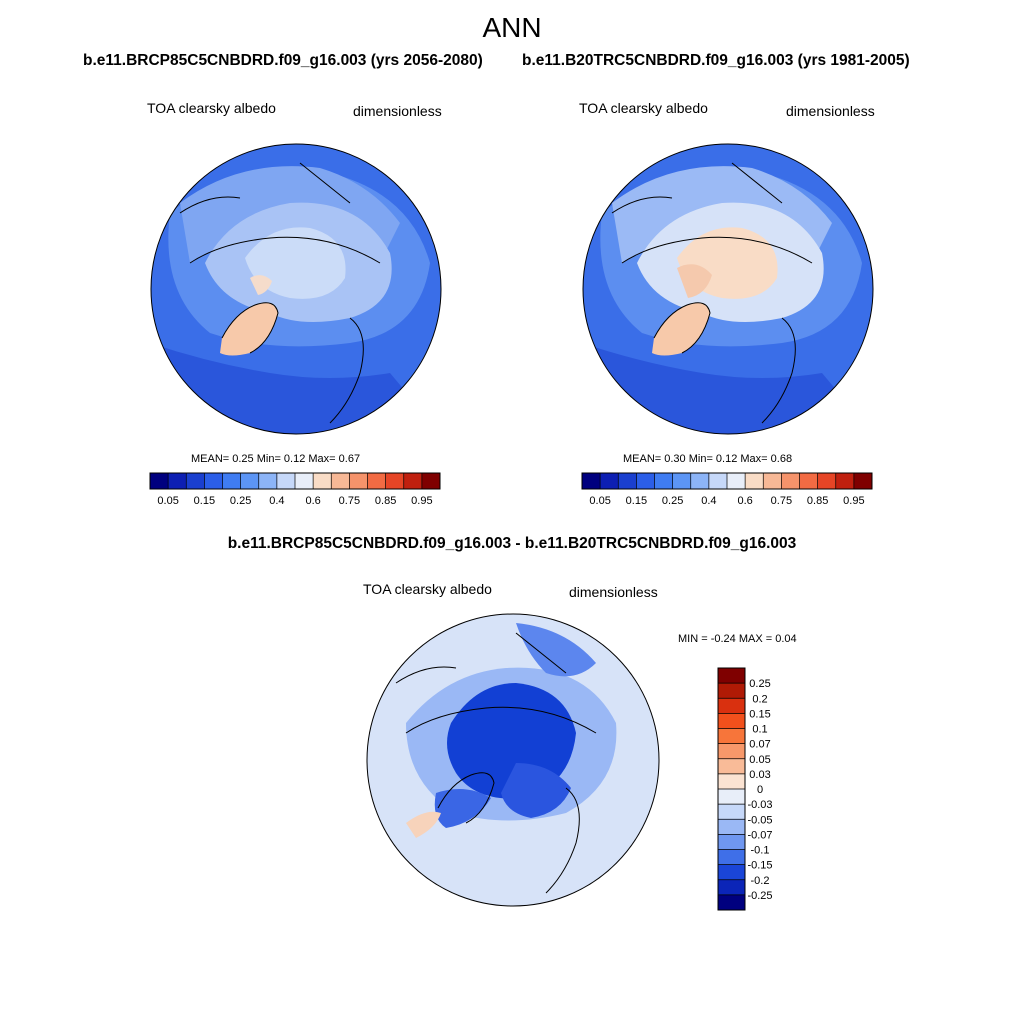  What do you see at coordinates (423, 824) in the screenshot?
I see `greenland-increase` at bounding box center [423, 824].